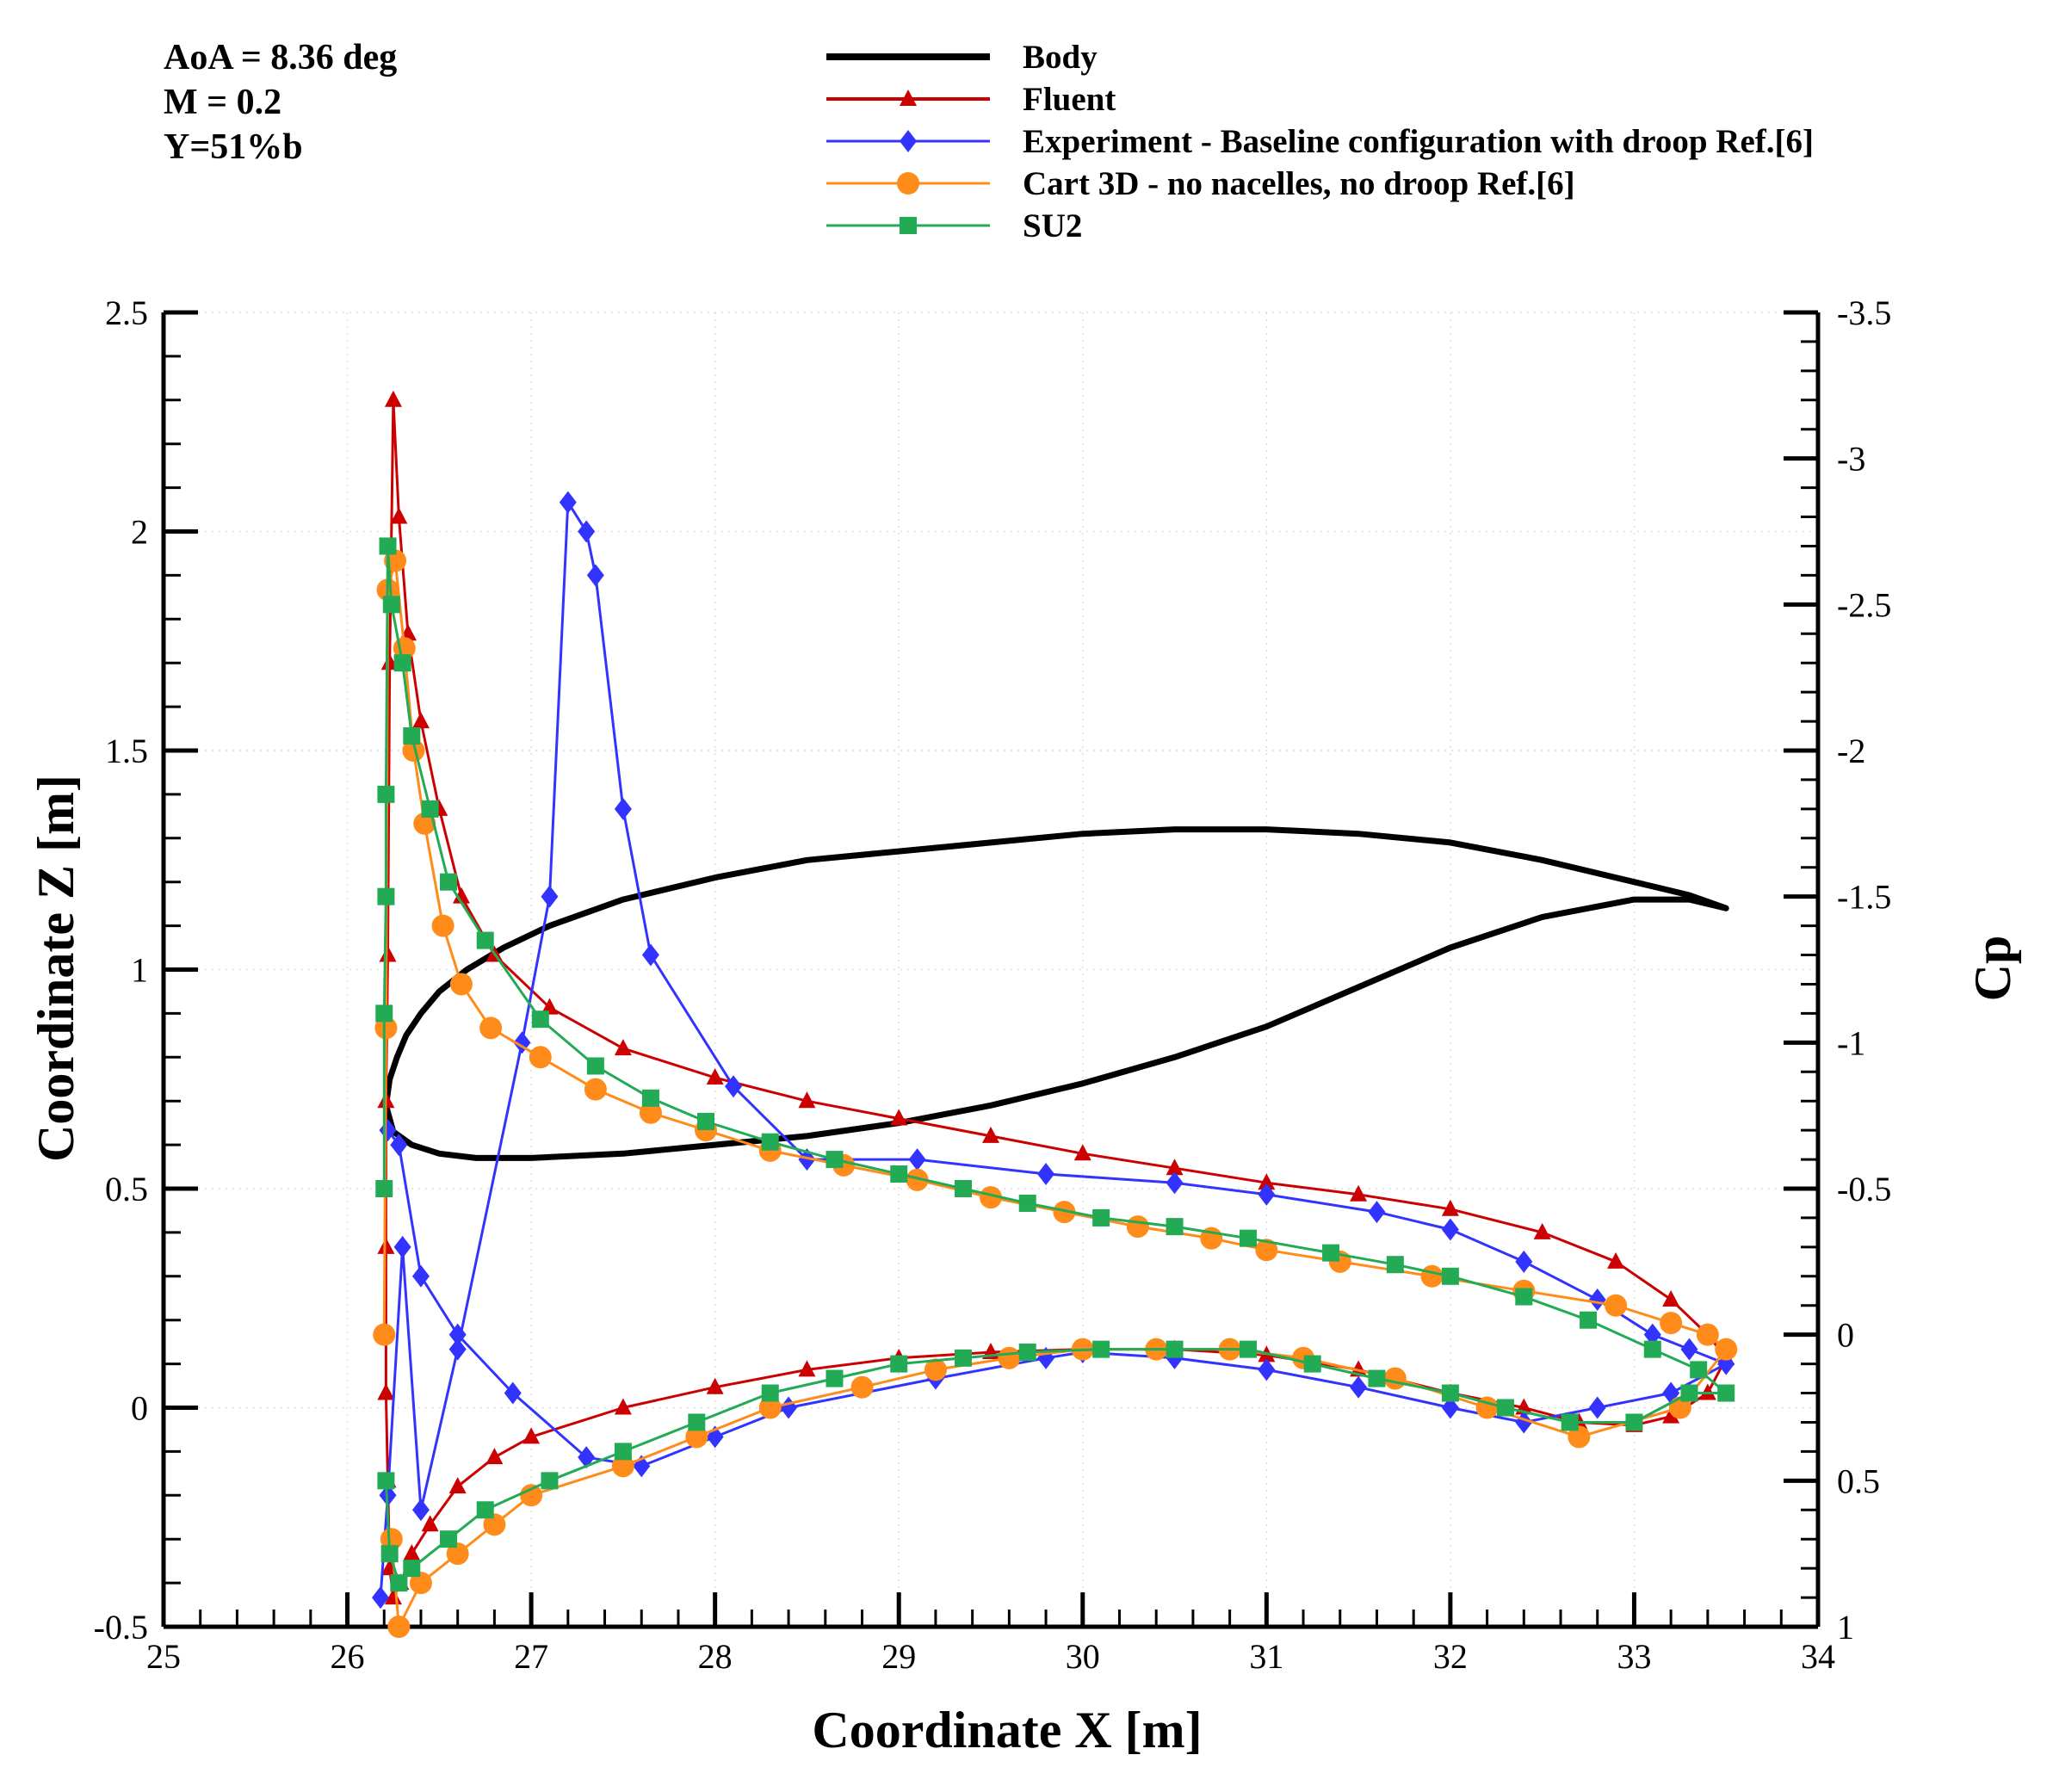  I want to click on y-right-tick-label: -1.5, so click(1864, 898).